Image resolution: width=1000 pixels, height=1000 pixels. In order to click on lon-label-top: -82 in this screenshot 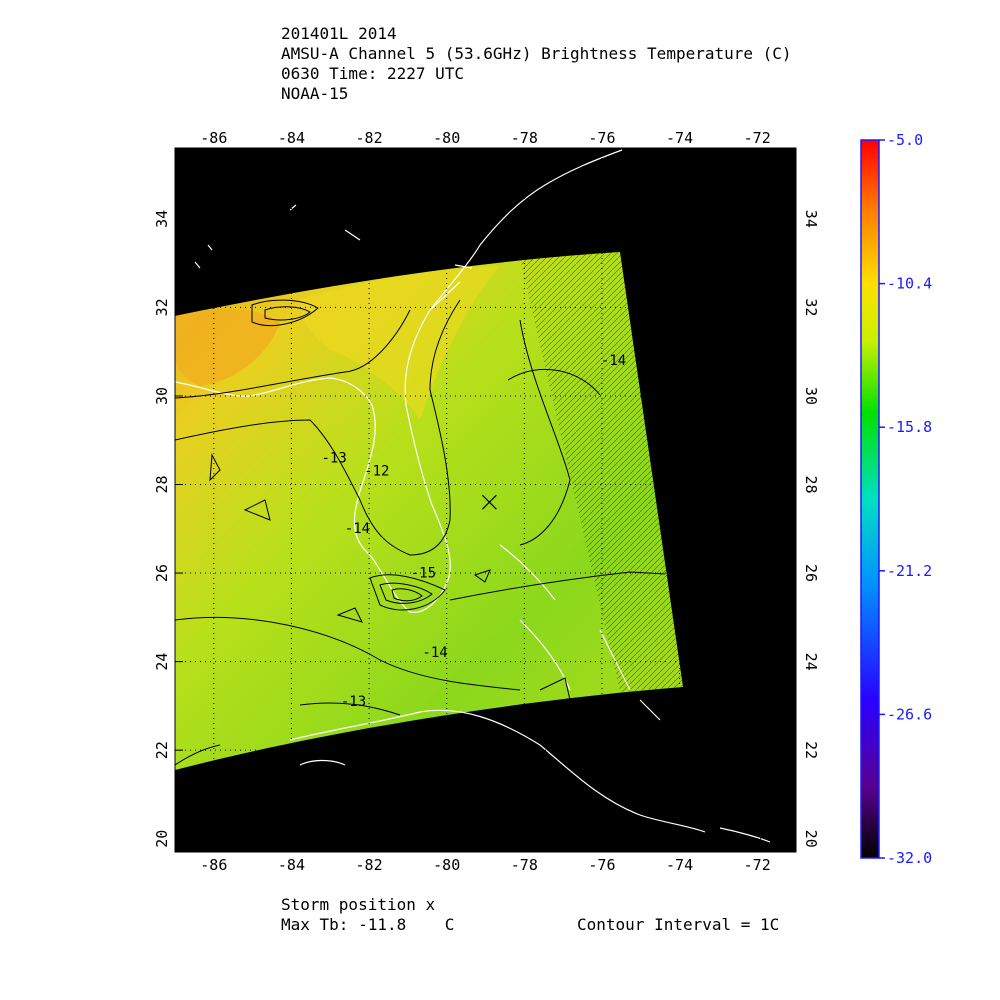, I will do `click(369, 138)`.